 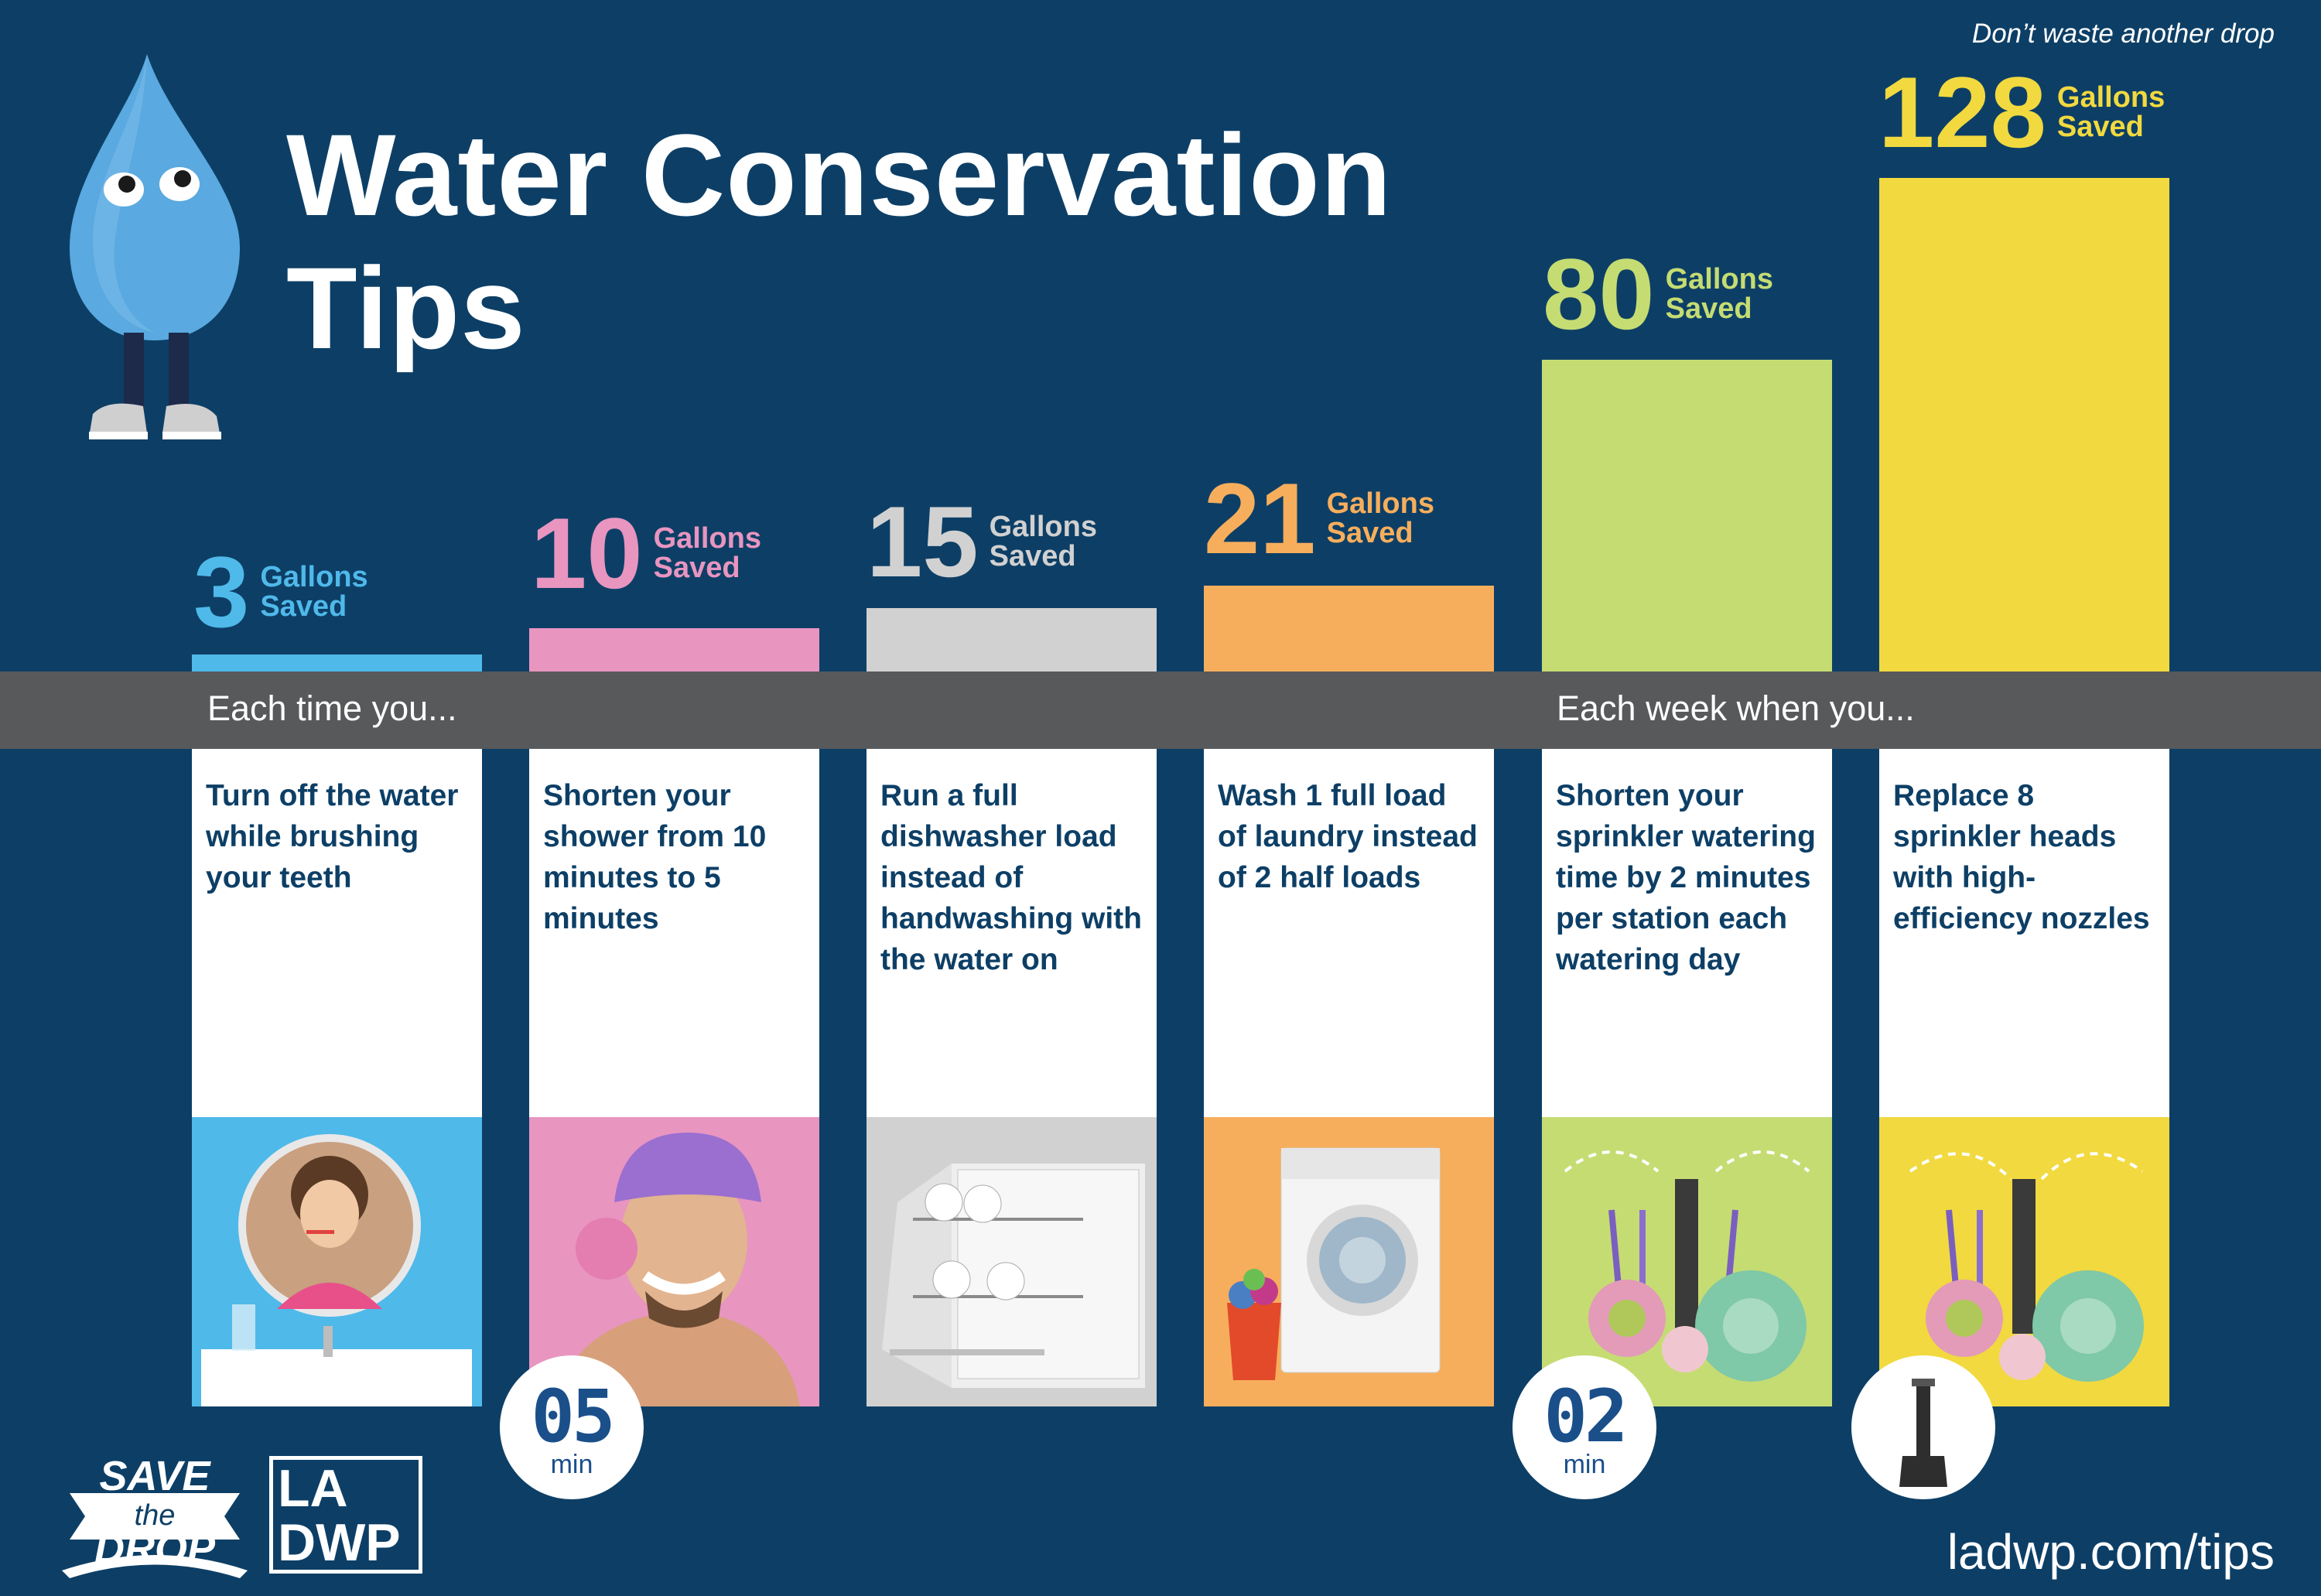 I want to click on nozzle-badge, so click(x=1923, y=1427).